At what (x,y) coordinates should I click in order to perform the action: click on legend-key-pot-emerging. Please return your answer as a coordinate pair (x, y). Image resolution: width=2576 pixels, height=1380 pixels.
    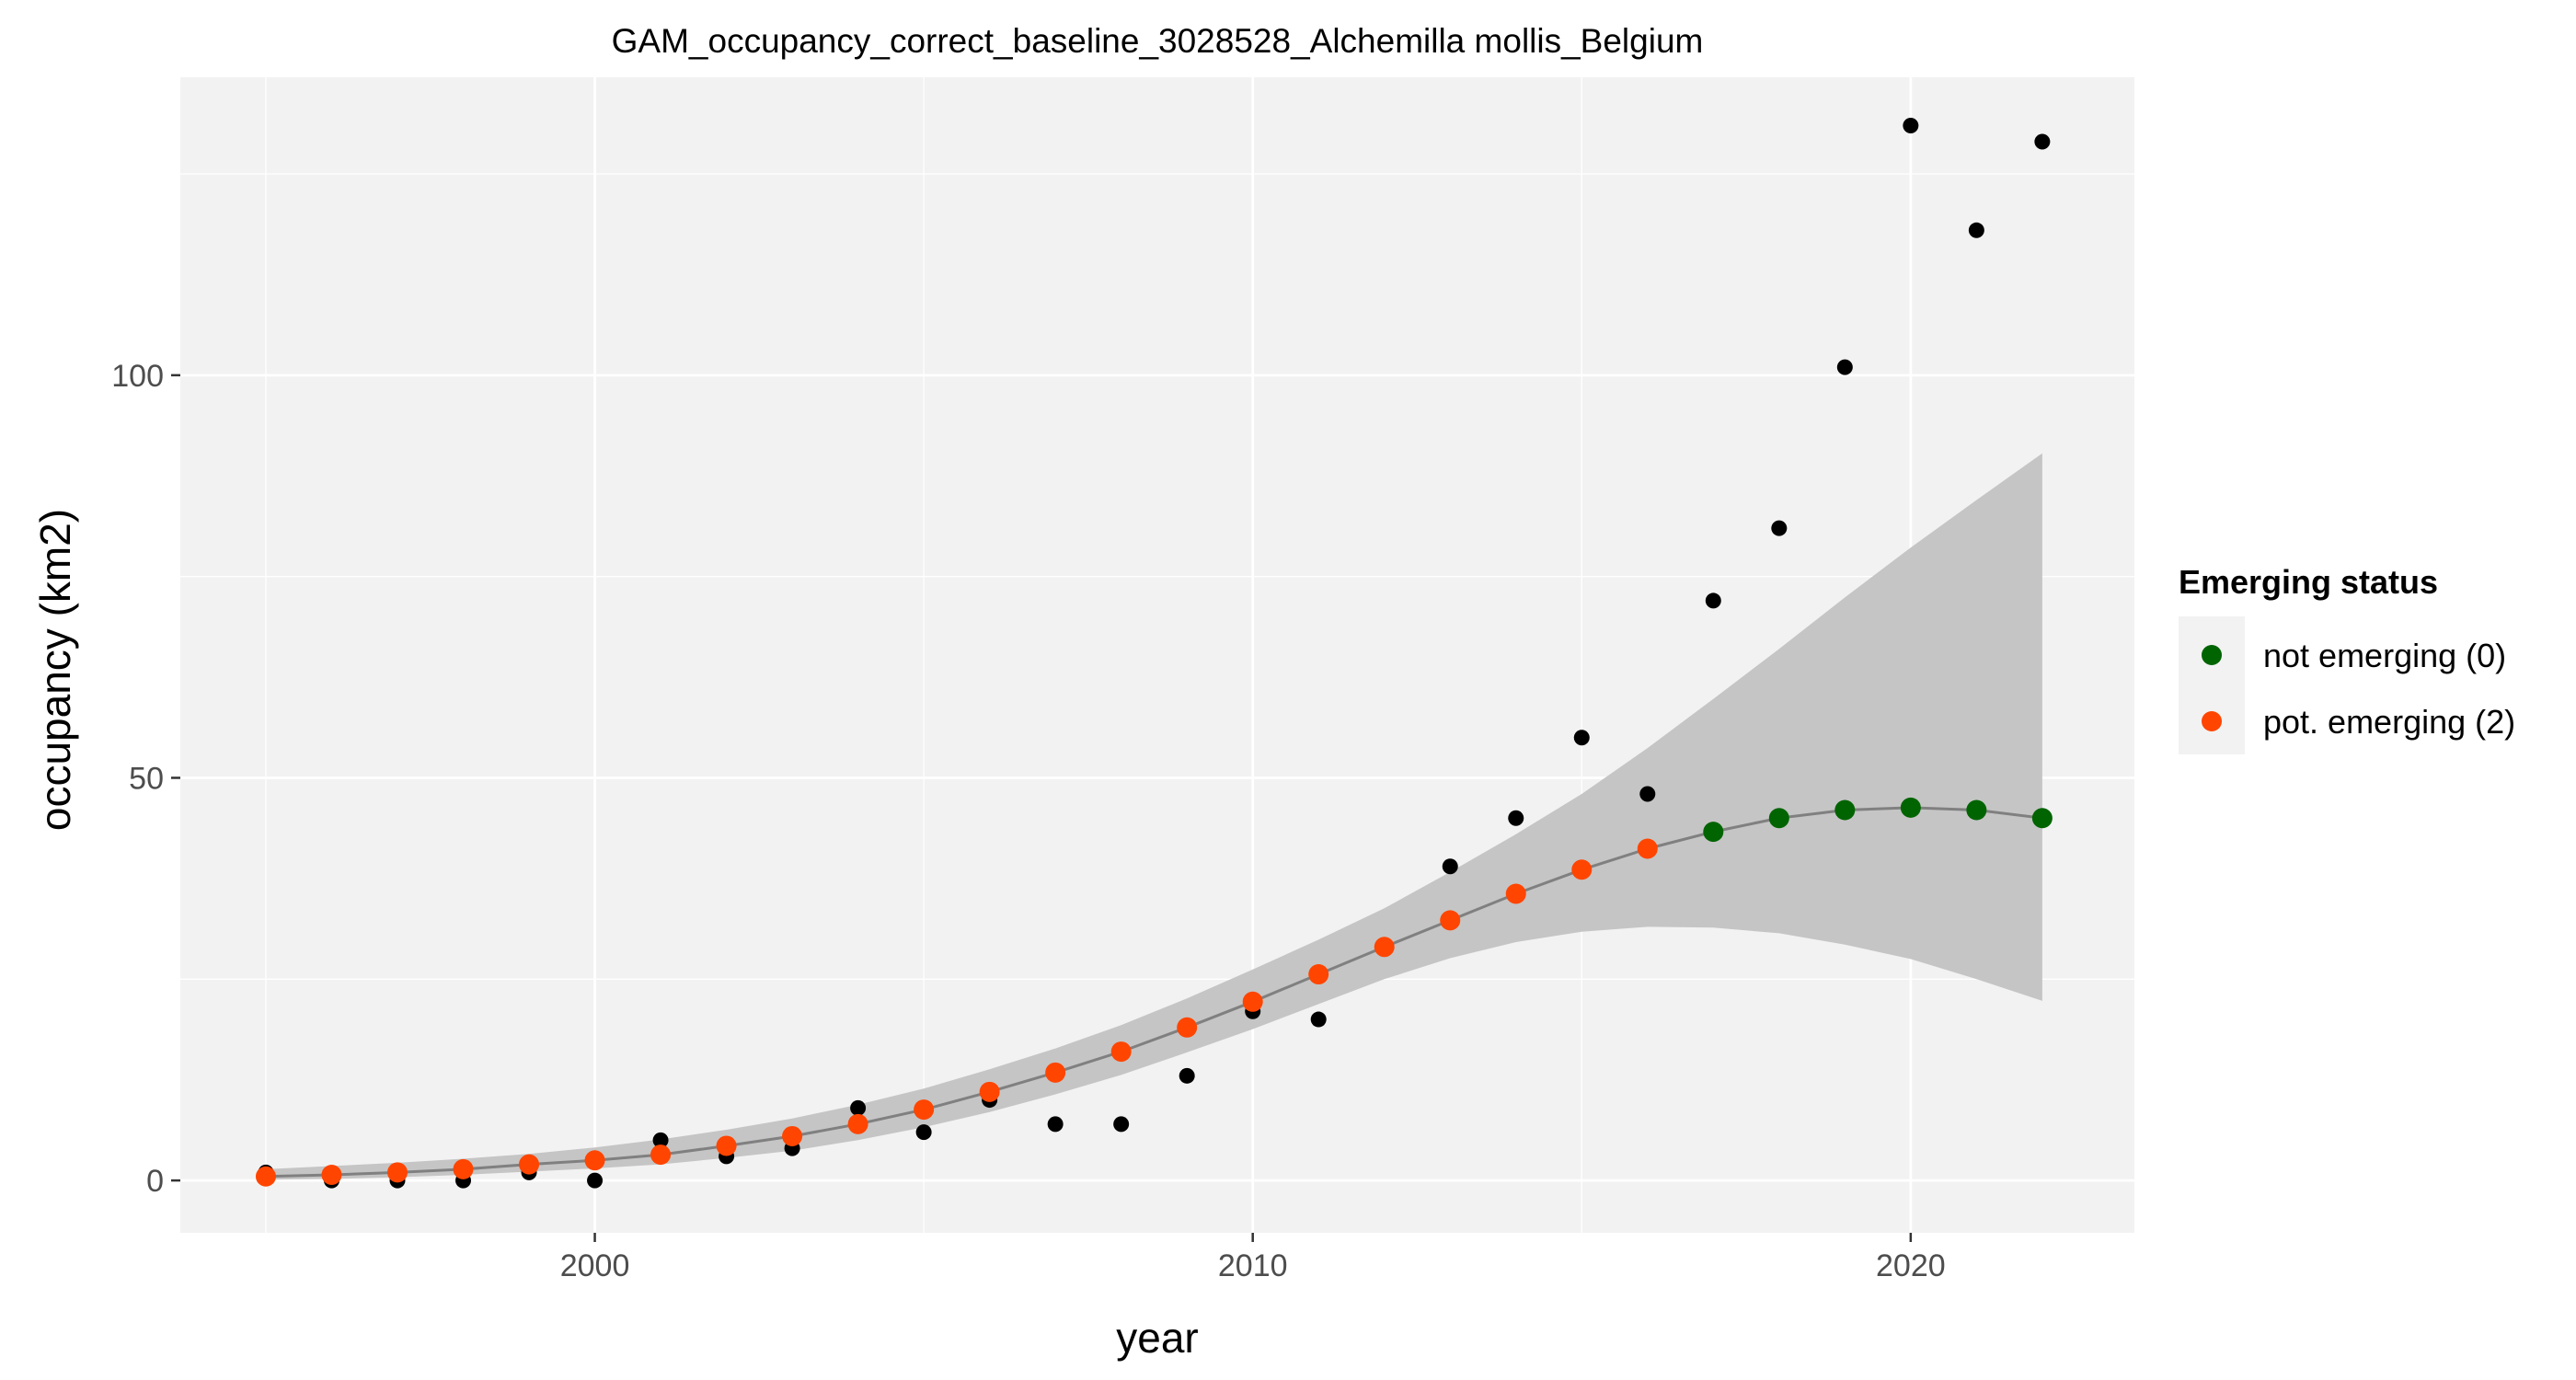
    Looking at the image, I should click on (2212, 721).